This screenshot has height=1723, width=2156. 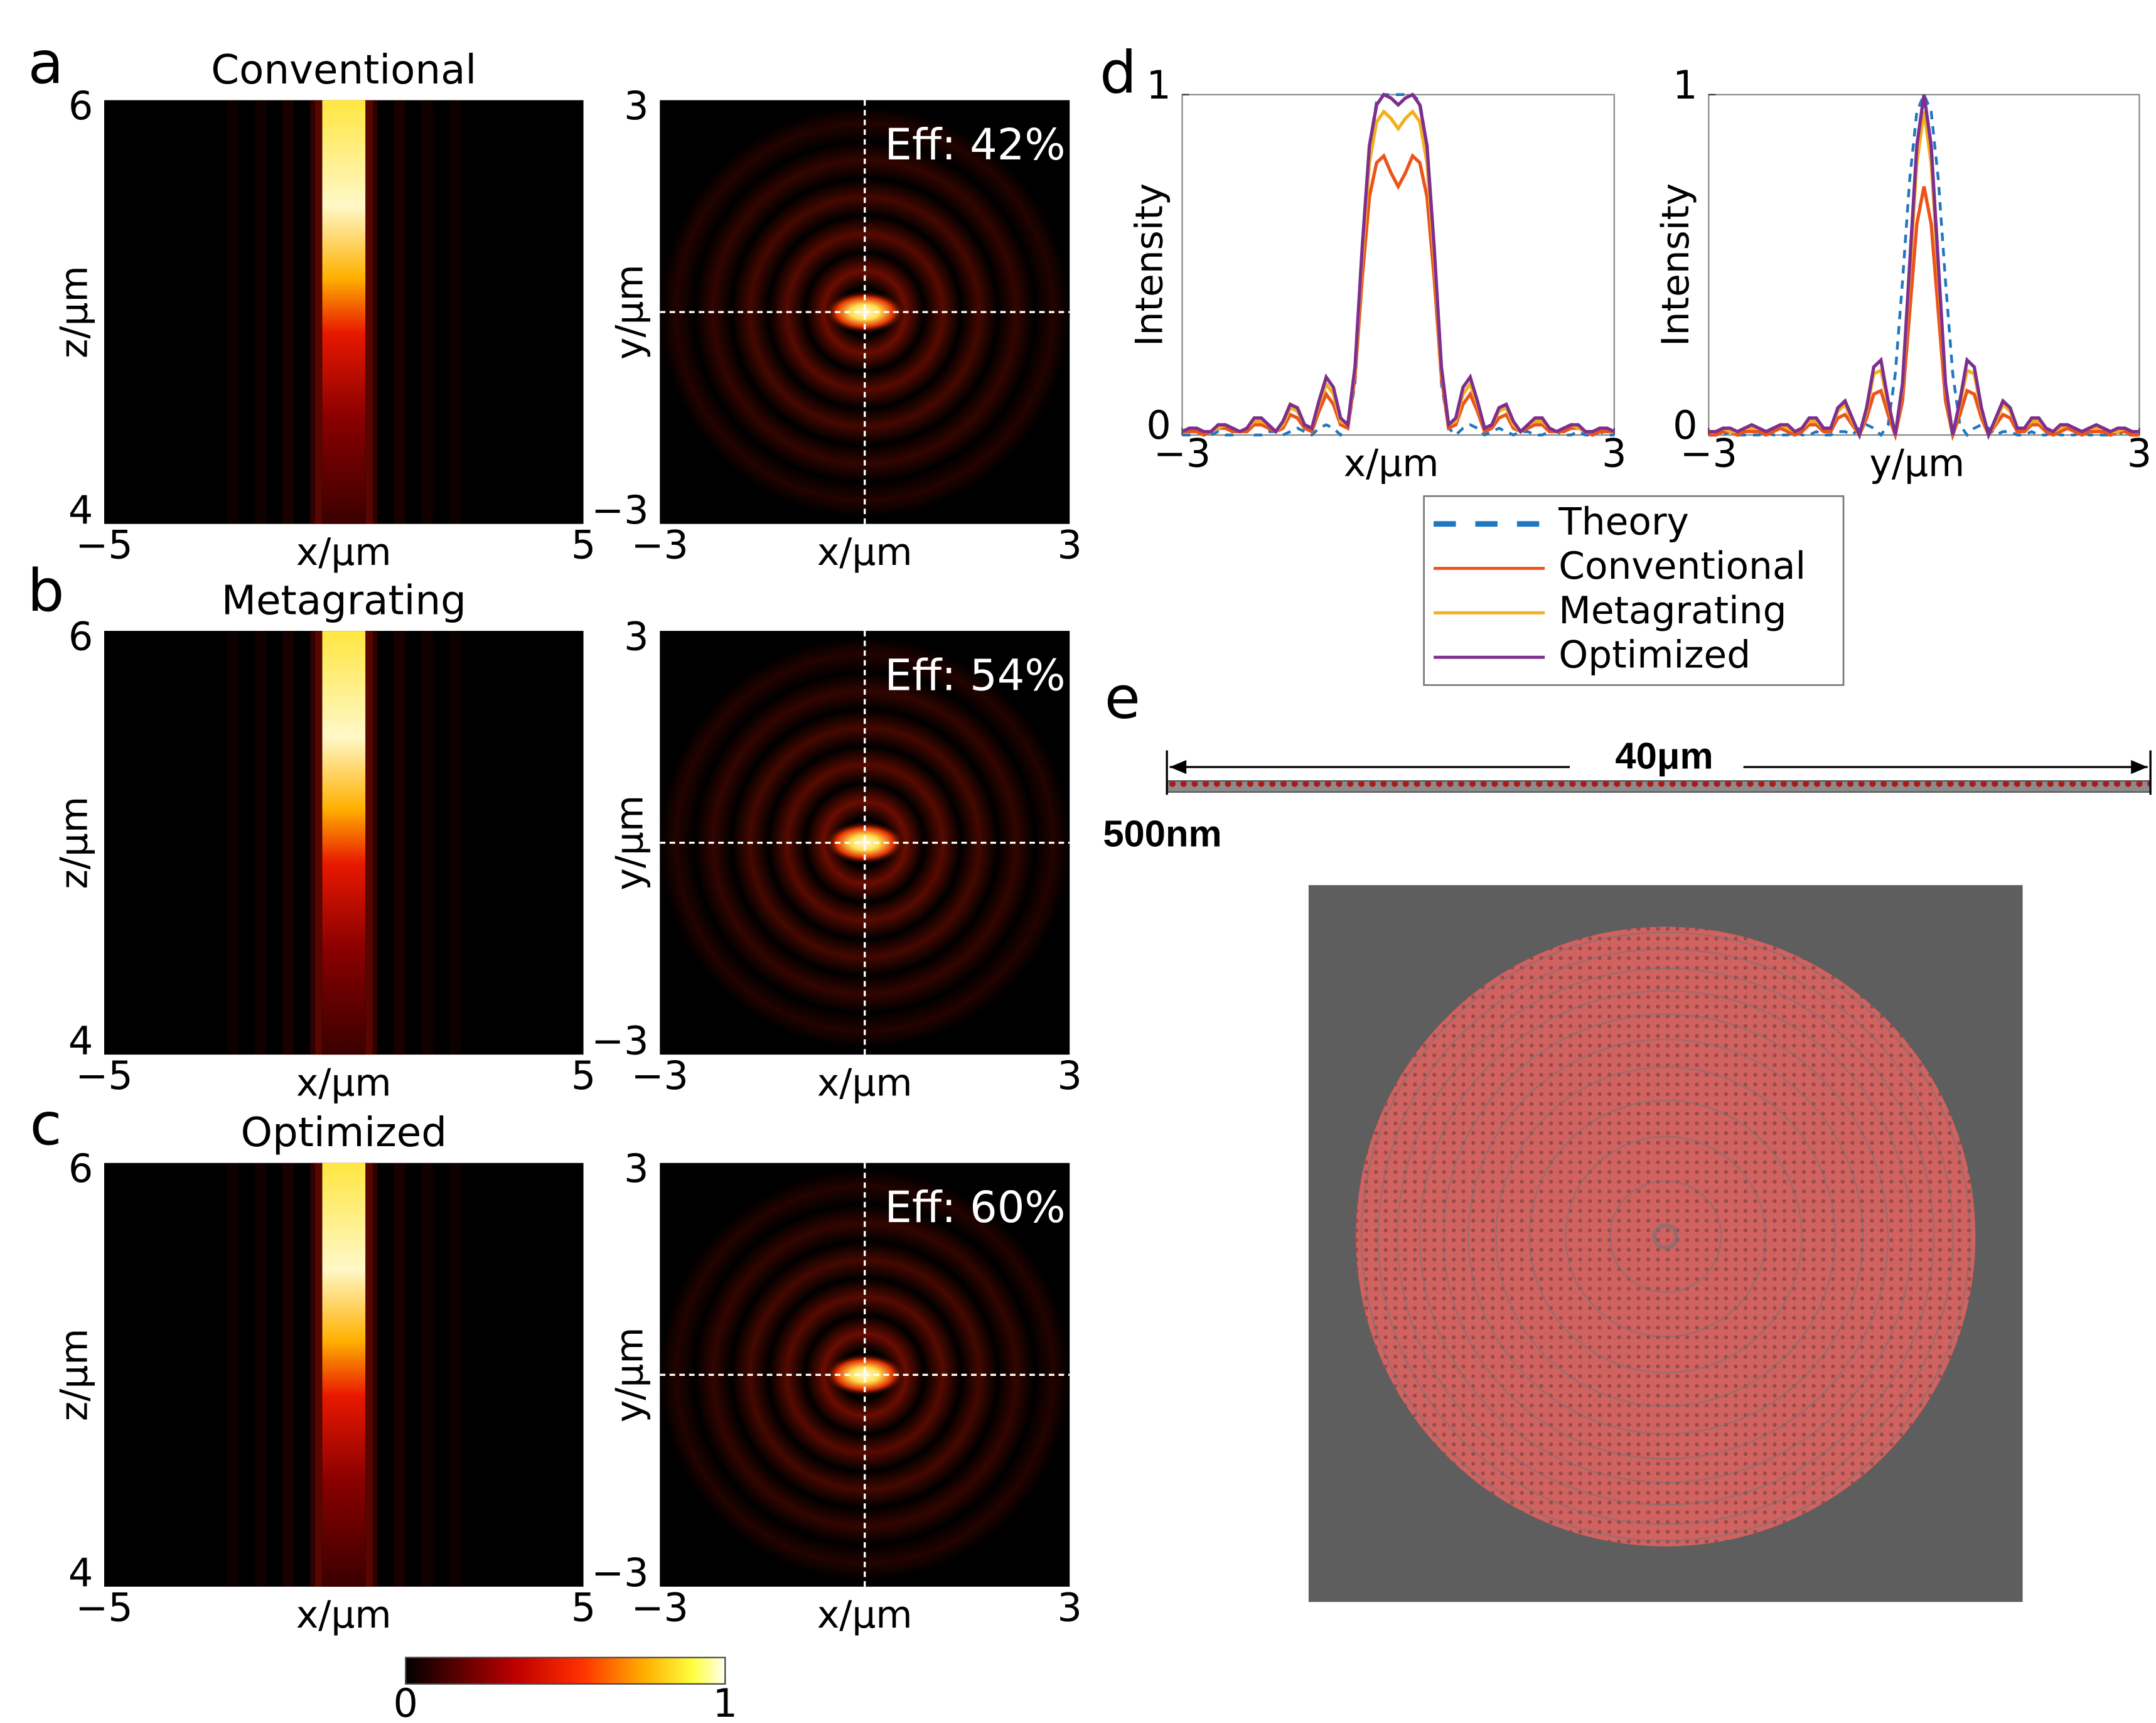 What do you see at coordinates (1654, 655) in the screenshot?
I see `legend-label: Optimized` at bounding box center [1654, 655].